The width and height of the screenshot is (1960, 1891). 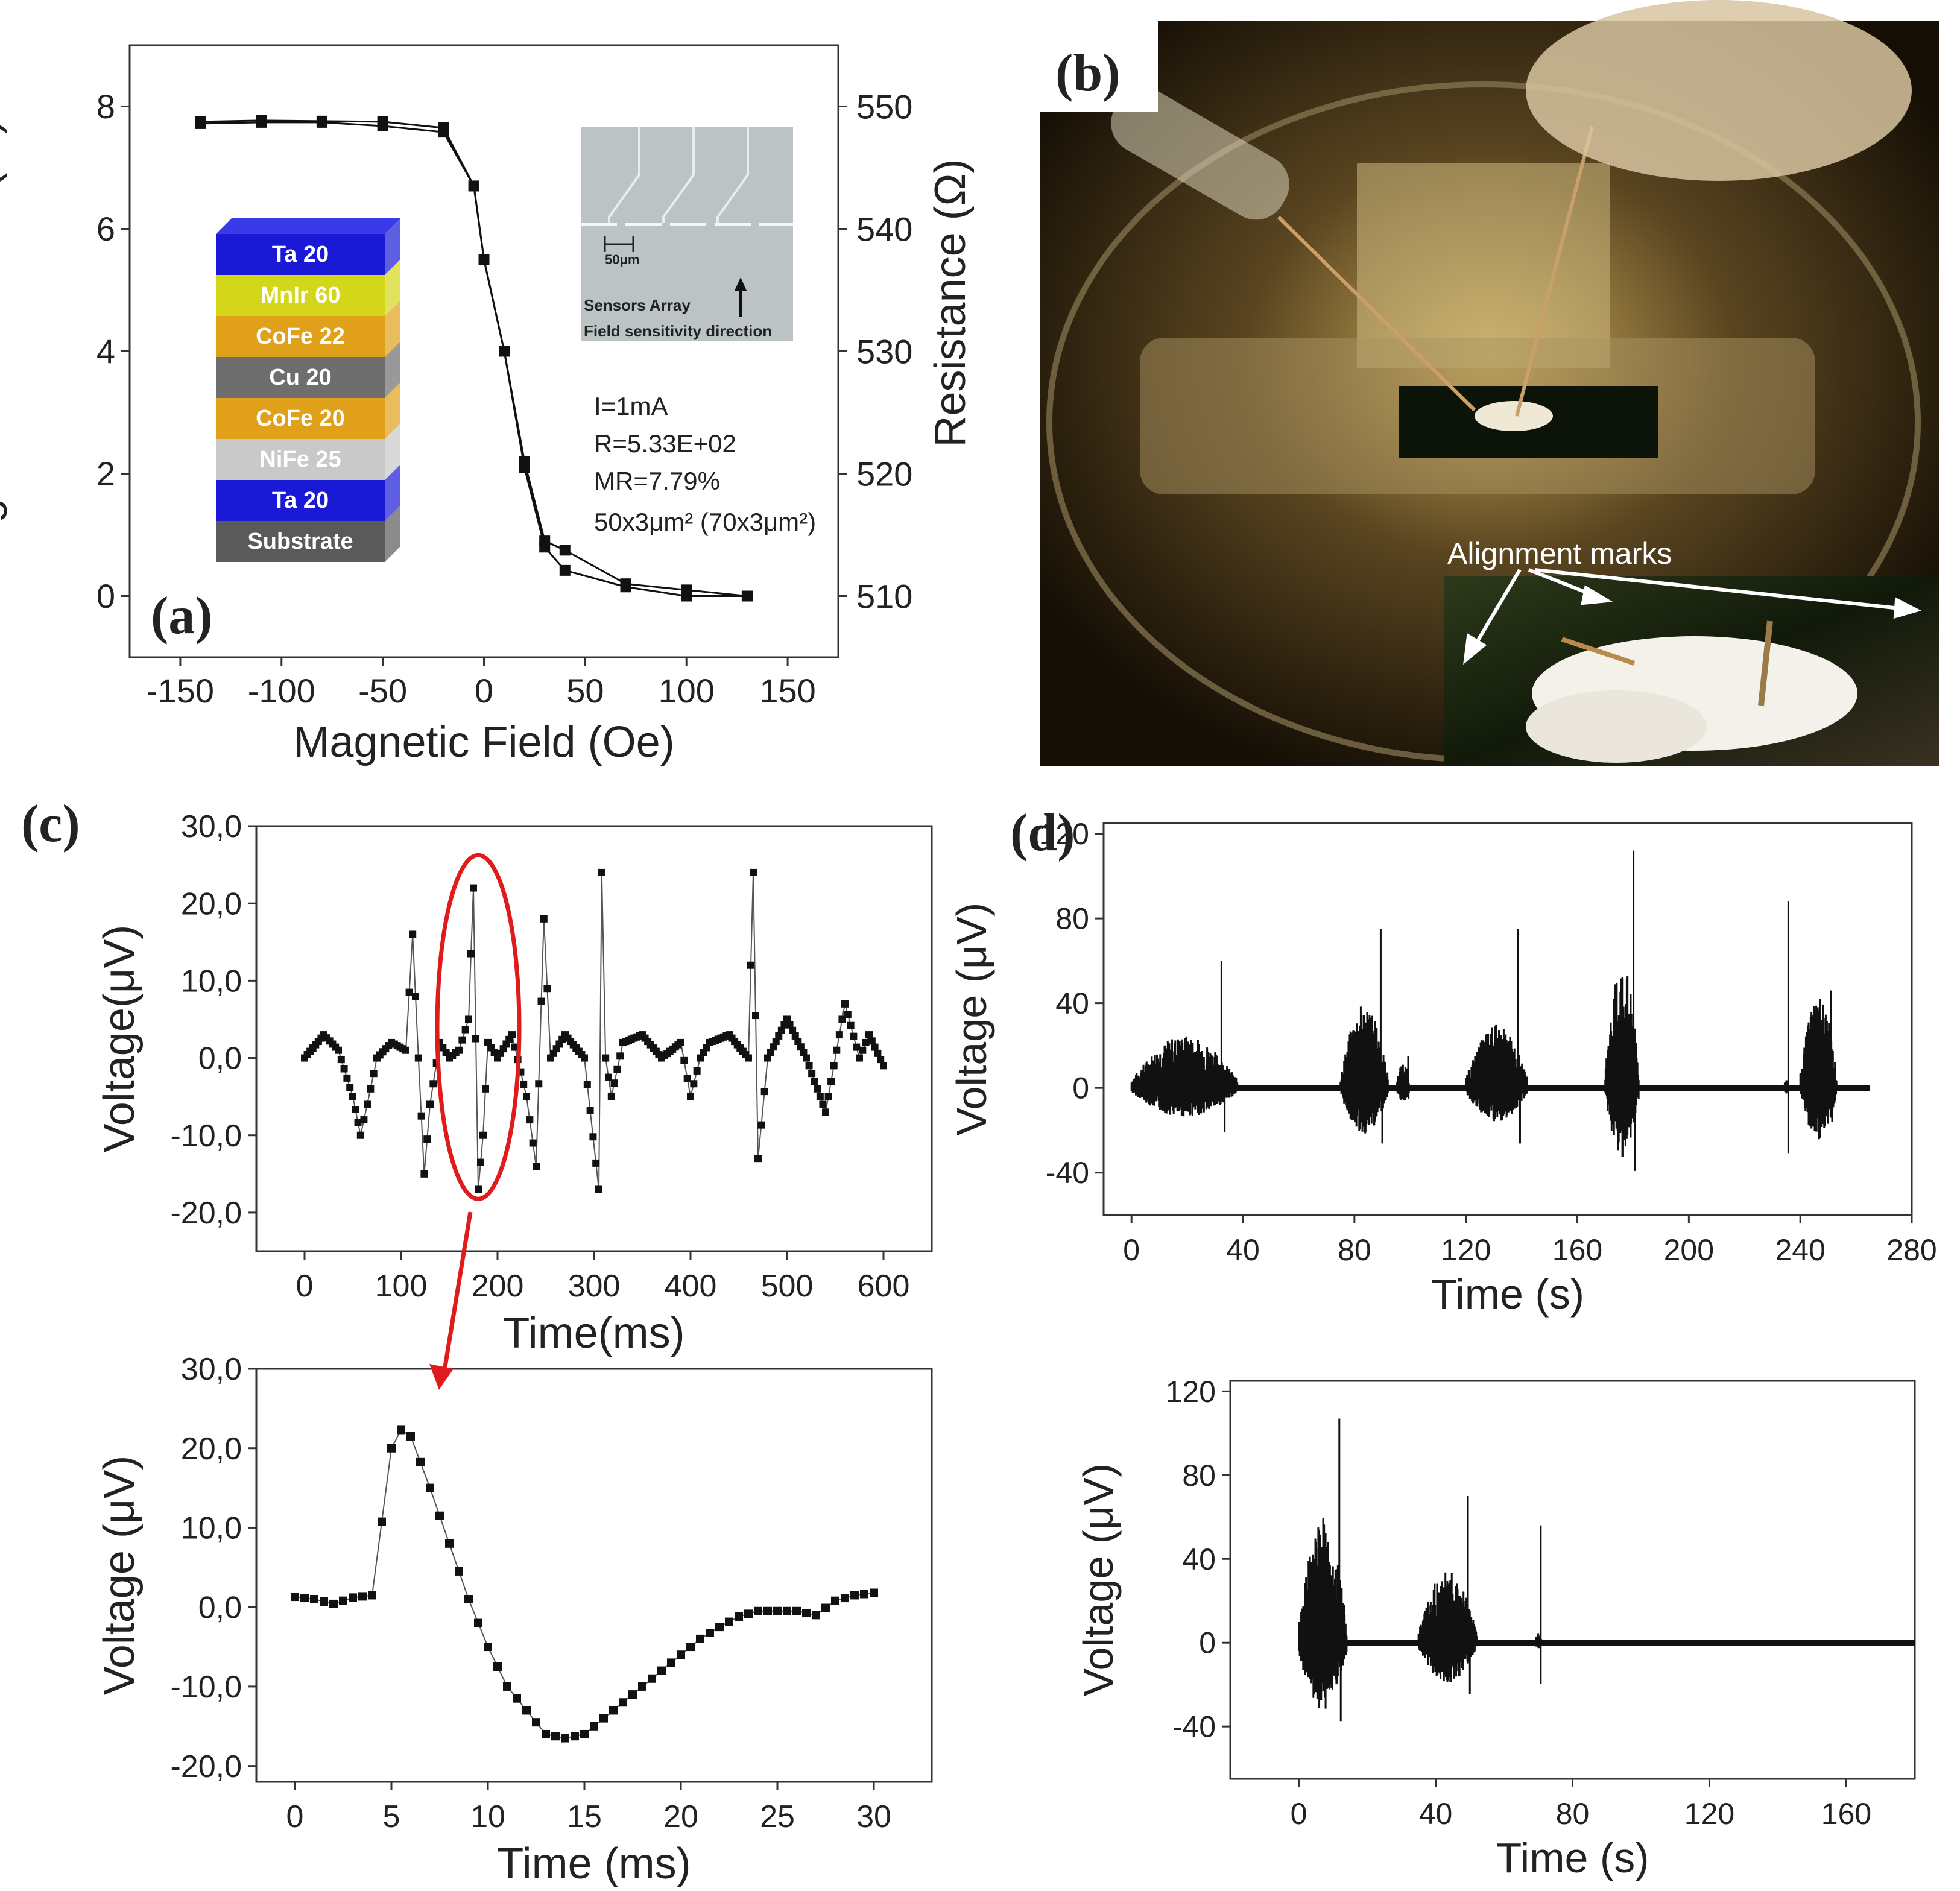 What do you see at coordinates (206, 1766) in the screenshot?
I see `y-tick-label: -20,0` at bounding box center [206, 1766].